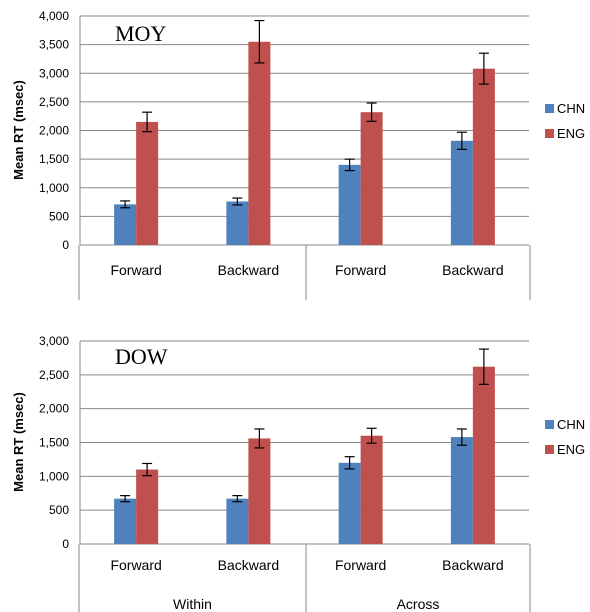 This screenshot has width=590, height=612. What do you see at coordinates (571, 424) in the screenshot?
I see `dow-legend-label-chn: CHN` at bounding box center [571, 424].